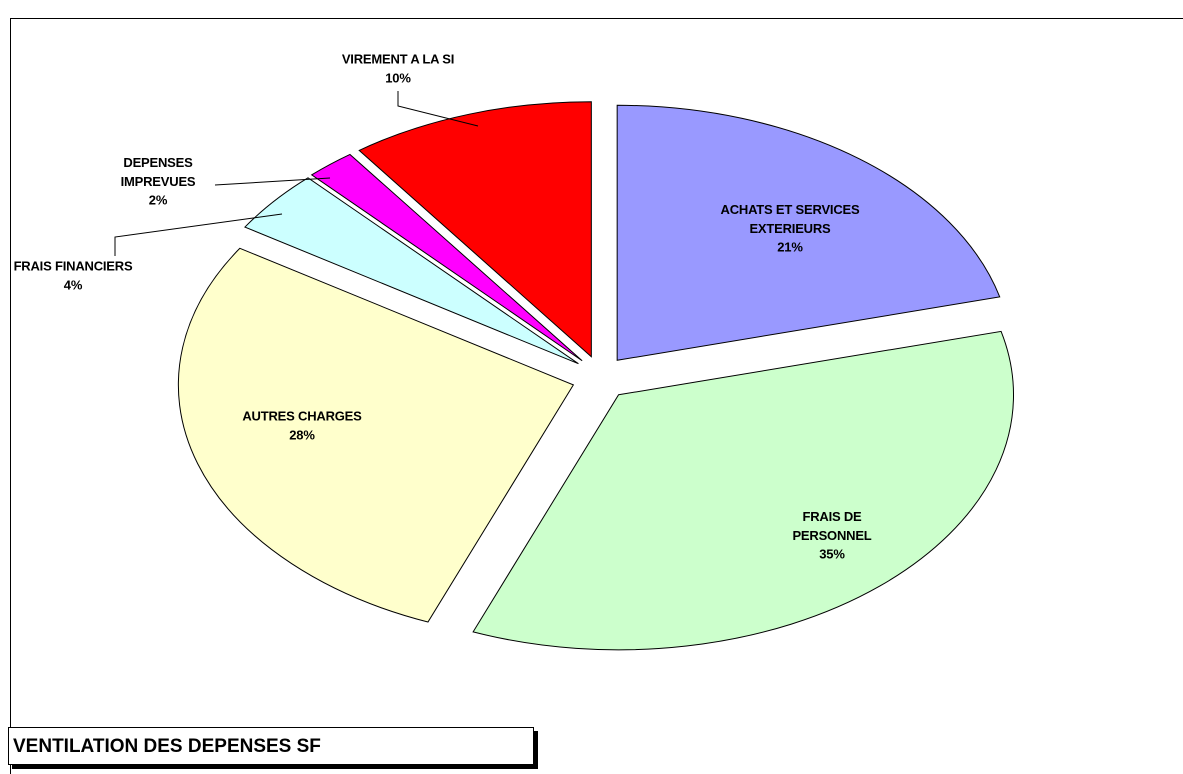  I want to click on slice-value-label: 28%, so click(302, 434).